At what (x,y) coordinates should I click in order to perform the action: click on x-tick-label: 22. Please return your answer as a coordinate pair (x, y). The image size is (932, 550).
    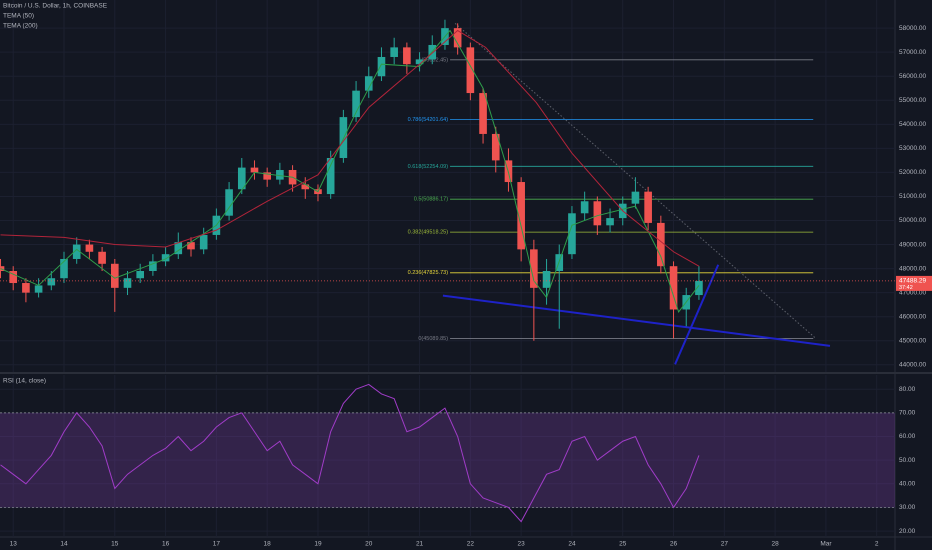
    Looking at the image, I should click on (471, 544).